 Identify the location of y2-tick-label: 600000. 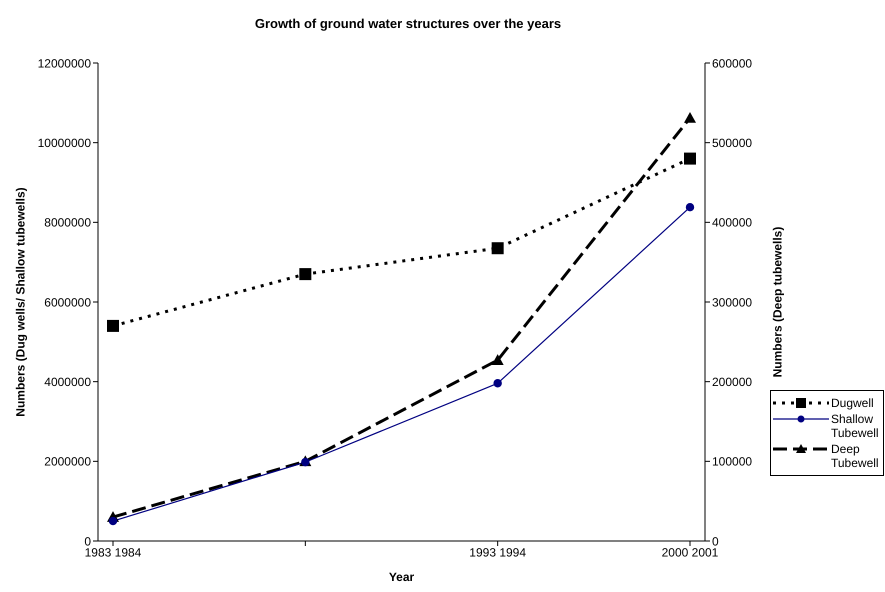
(732, 63).